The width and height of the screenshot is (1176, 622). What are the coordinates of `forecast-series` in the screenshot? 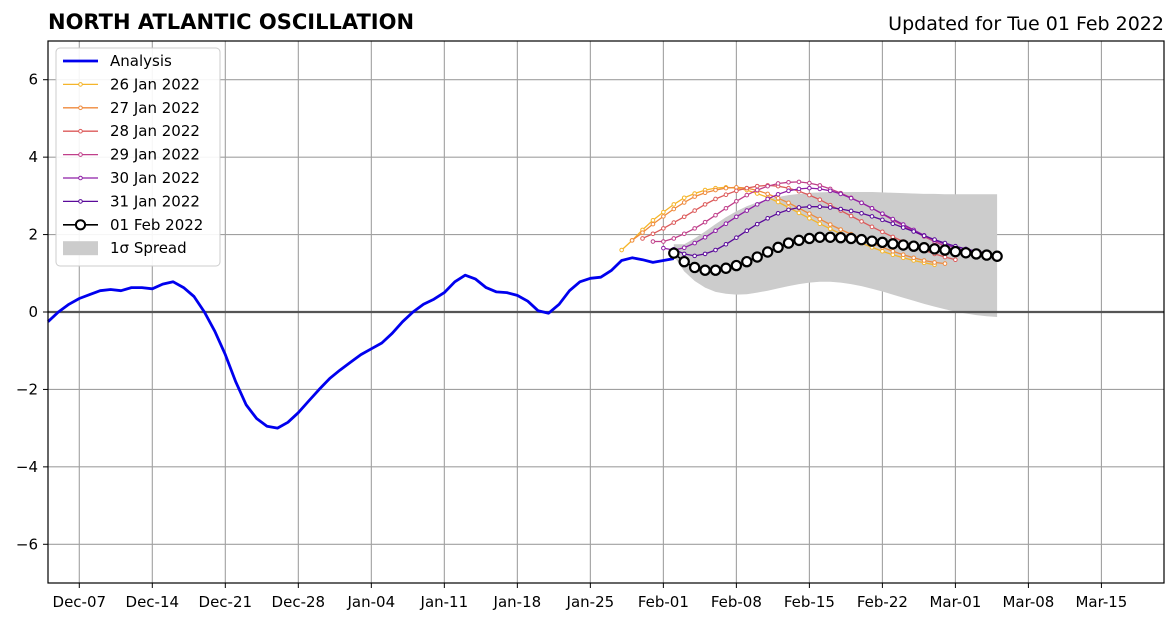 It's located at (788, 225).